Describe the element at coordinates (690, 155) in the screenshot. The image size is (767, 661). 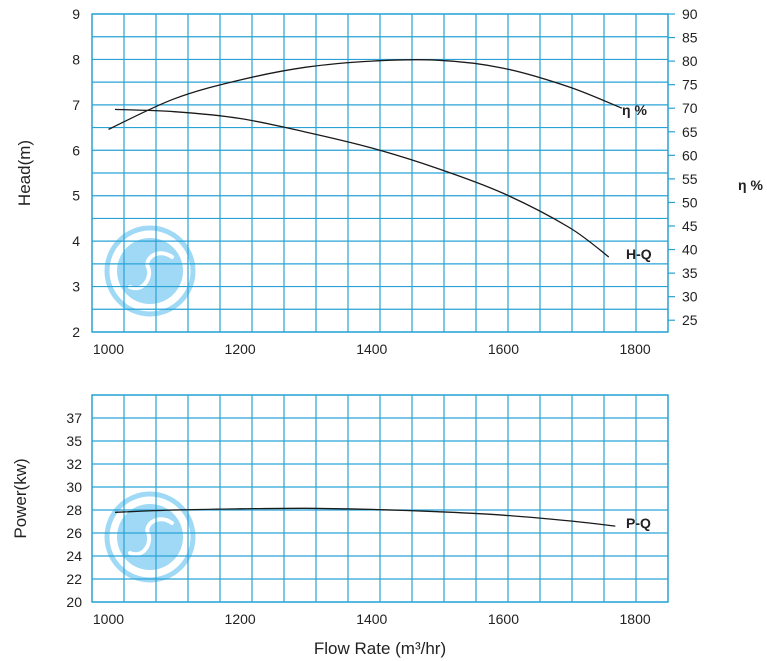
I see `top-y2-tick-label: 60` at that location.